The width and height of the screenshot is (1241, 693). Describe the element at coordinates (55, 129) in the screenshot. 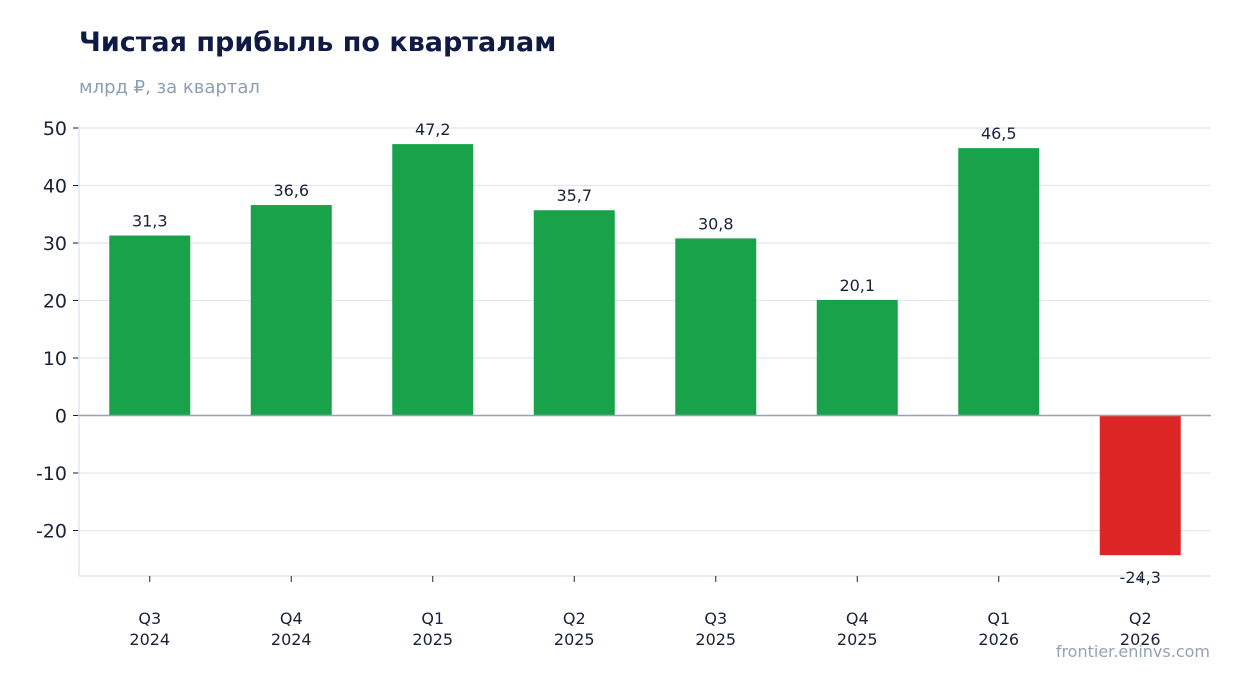

I see `y-tick-label: 50` at that location.